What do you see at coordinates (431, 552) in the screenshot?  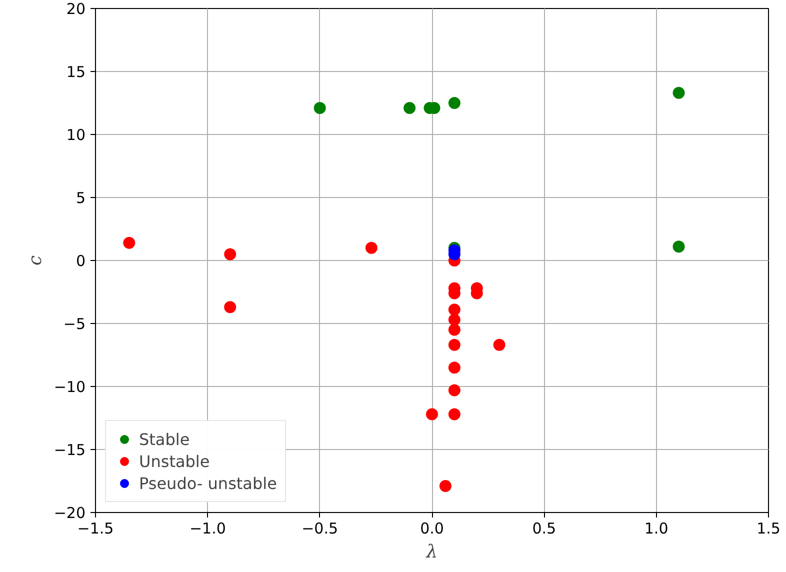 I see `x-axis-title: λ` at bounding box center [431, 552].